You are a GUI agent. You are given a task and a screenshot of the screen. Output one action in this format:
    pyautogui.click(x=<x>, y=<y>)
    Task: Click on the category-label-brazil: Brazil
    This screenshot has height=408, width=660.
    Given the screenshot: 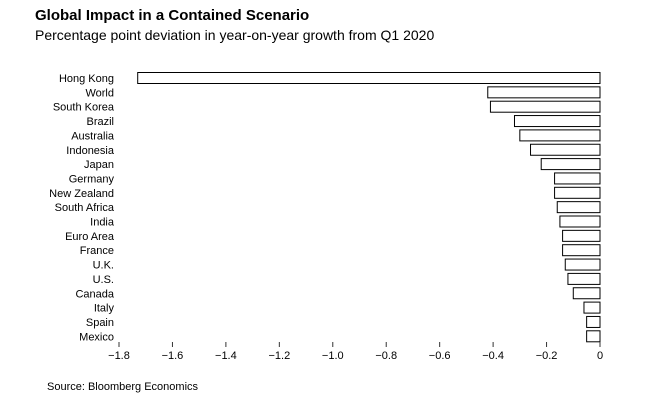 What is the action you would take?
    pyautogui.click(x=100, y=122)
    